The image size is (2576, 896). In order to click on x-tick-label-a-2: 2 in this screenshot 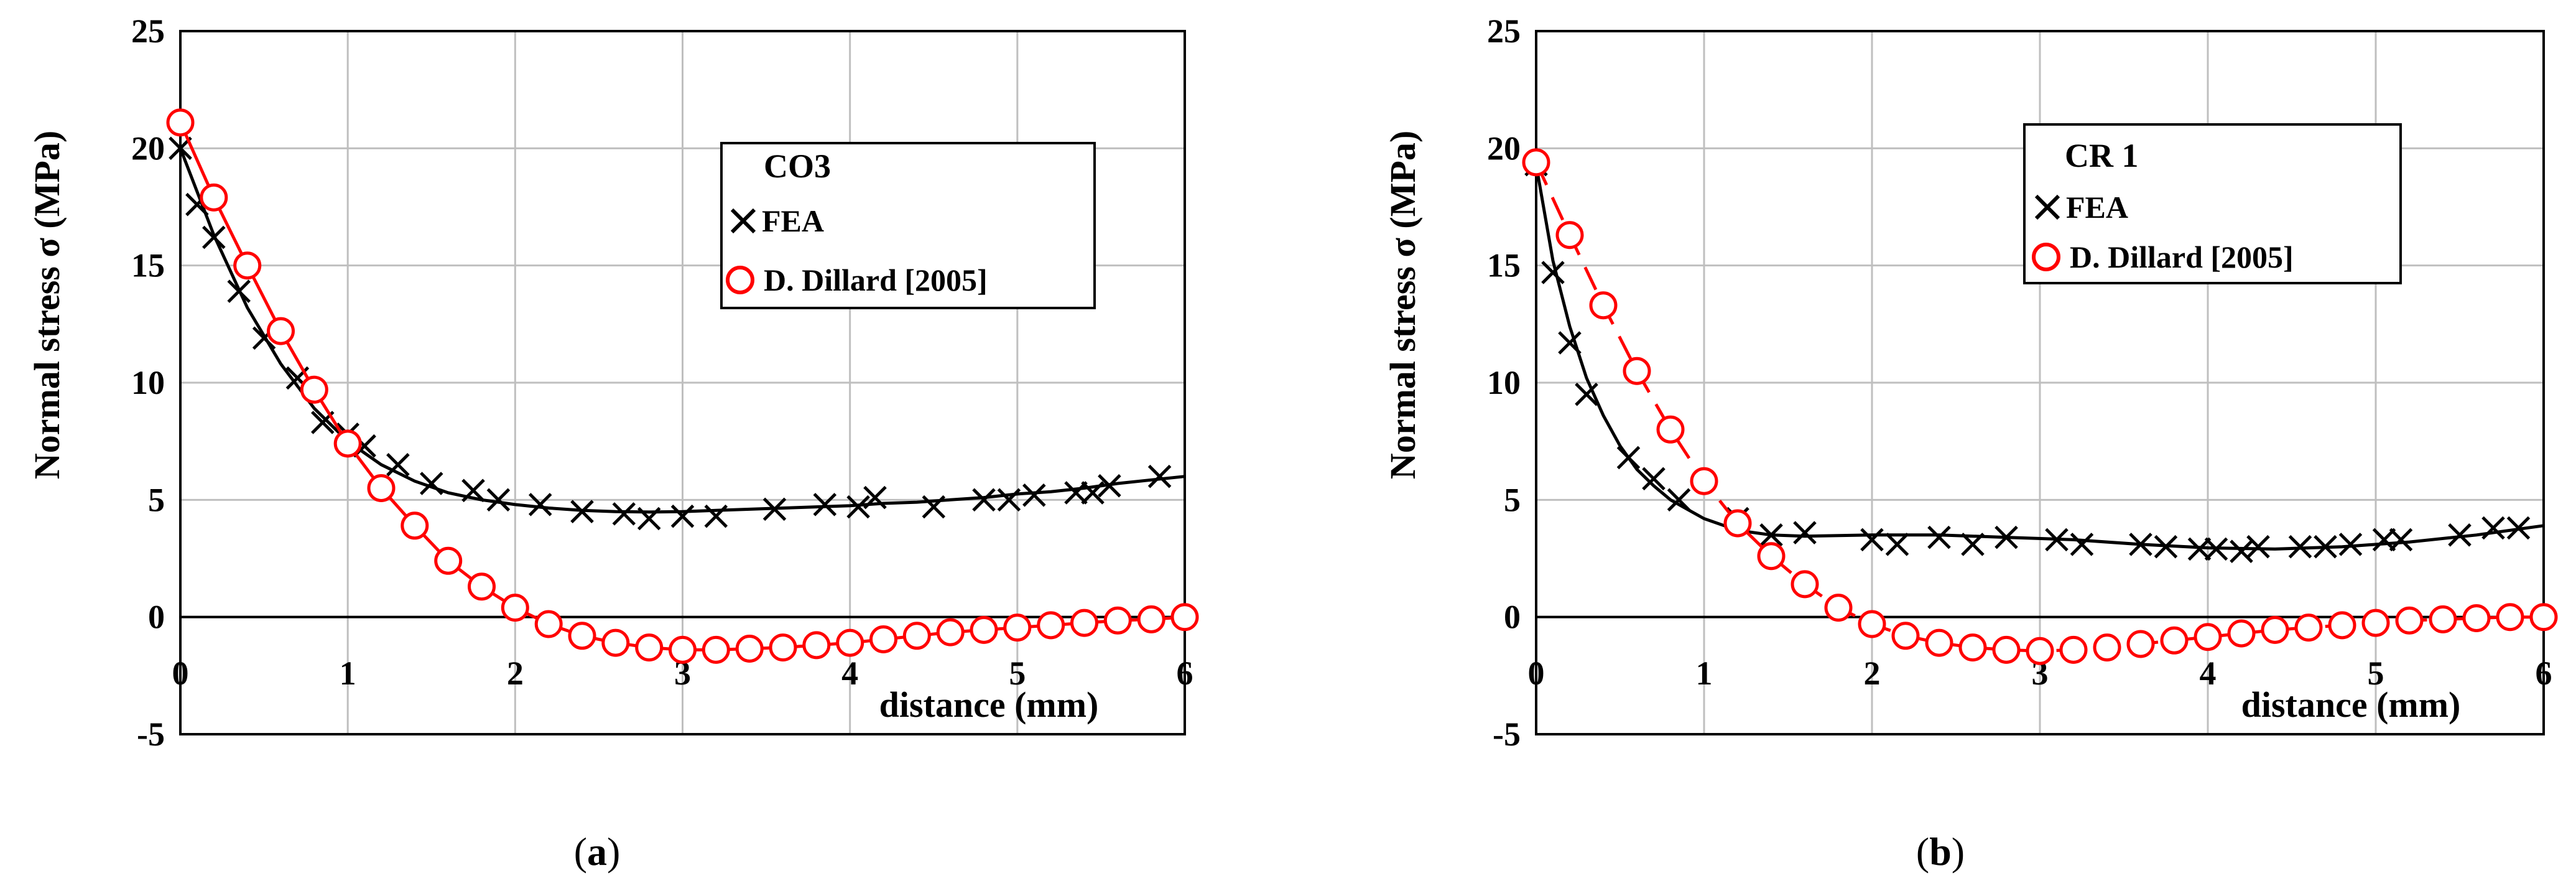, I will do `click(516, 673)`.